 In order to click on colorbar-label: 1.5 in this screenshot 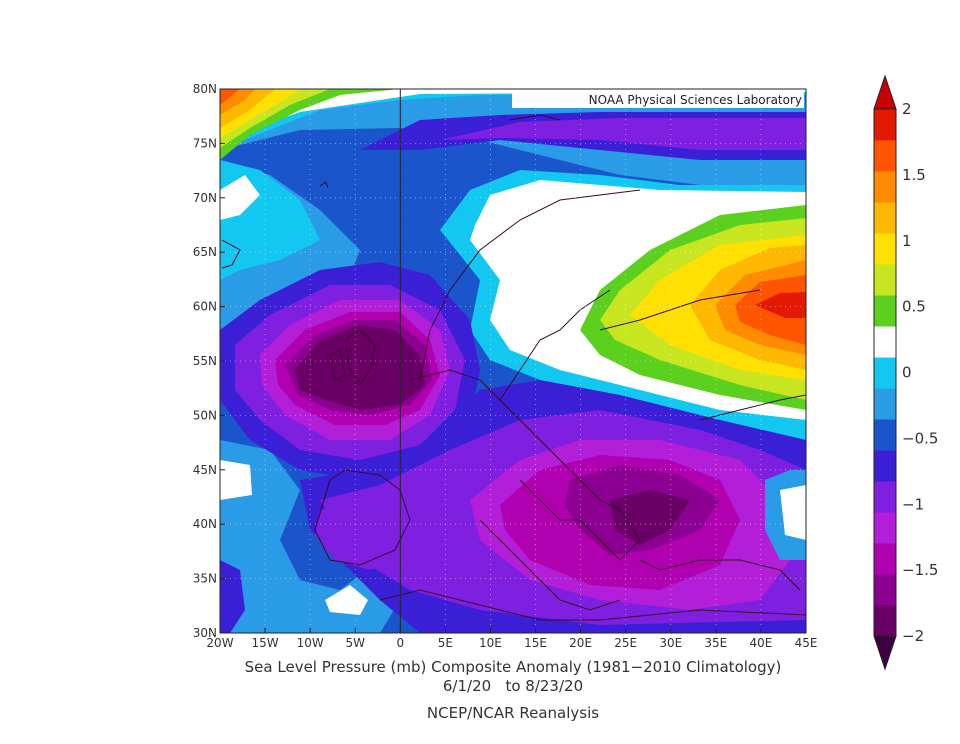, I will do `click(914, 175)`.